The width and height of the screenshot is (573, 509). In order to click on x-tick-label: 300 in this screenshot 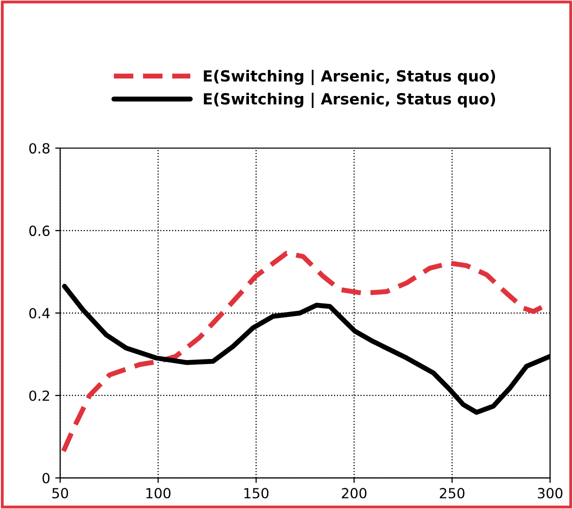, I will do `click(550, 493)`.